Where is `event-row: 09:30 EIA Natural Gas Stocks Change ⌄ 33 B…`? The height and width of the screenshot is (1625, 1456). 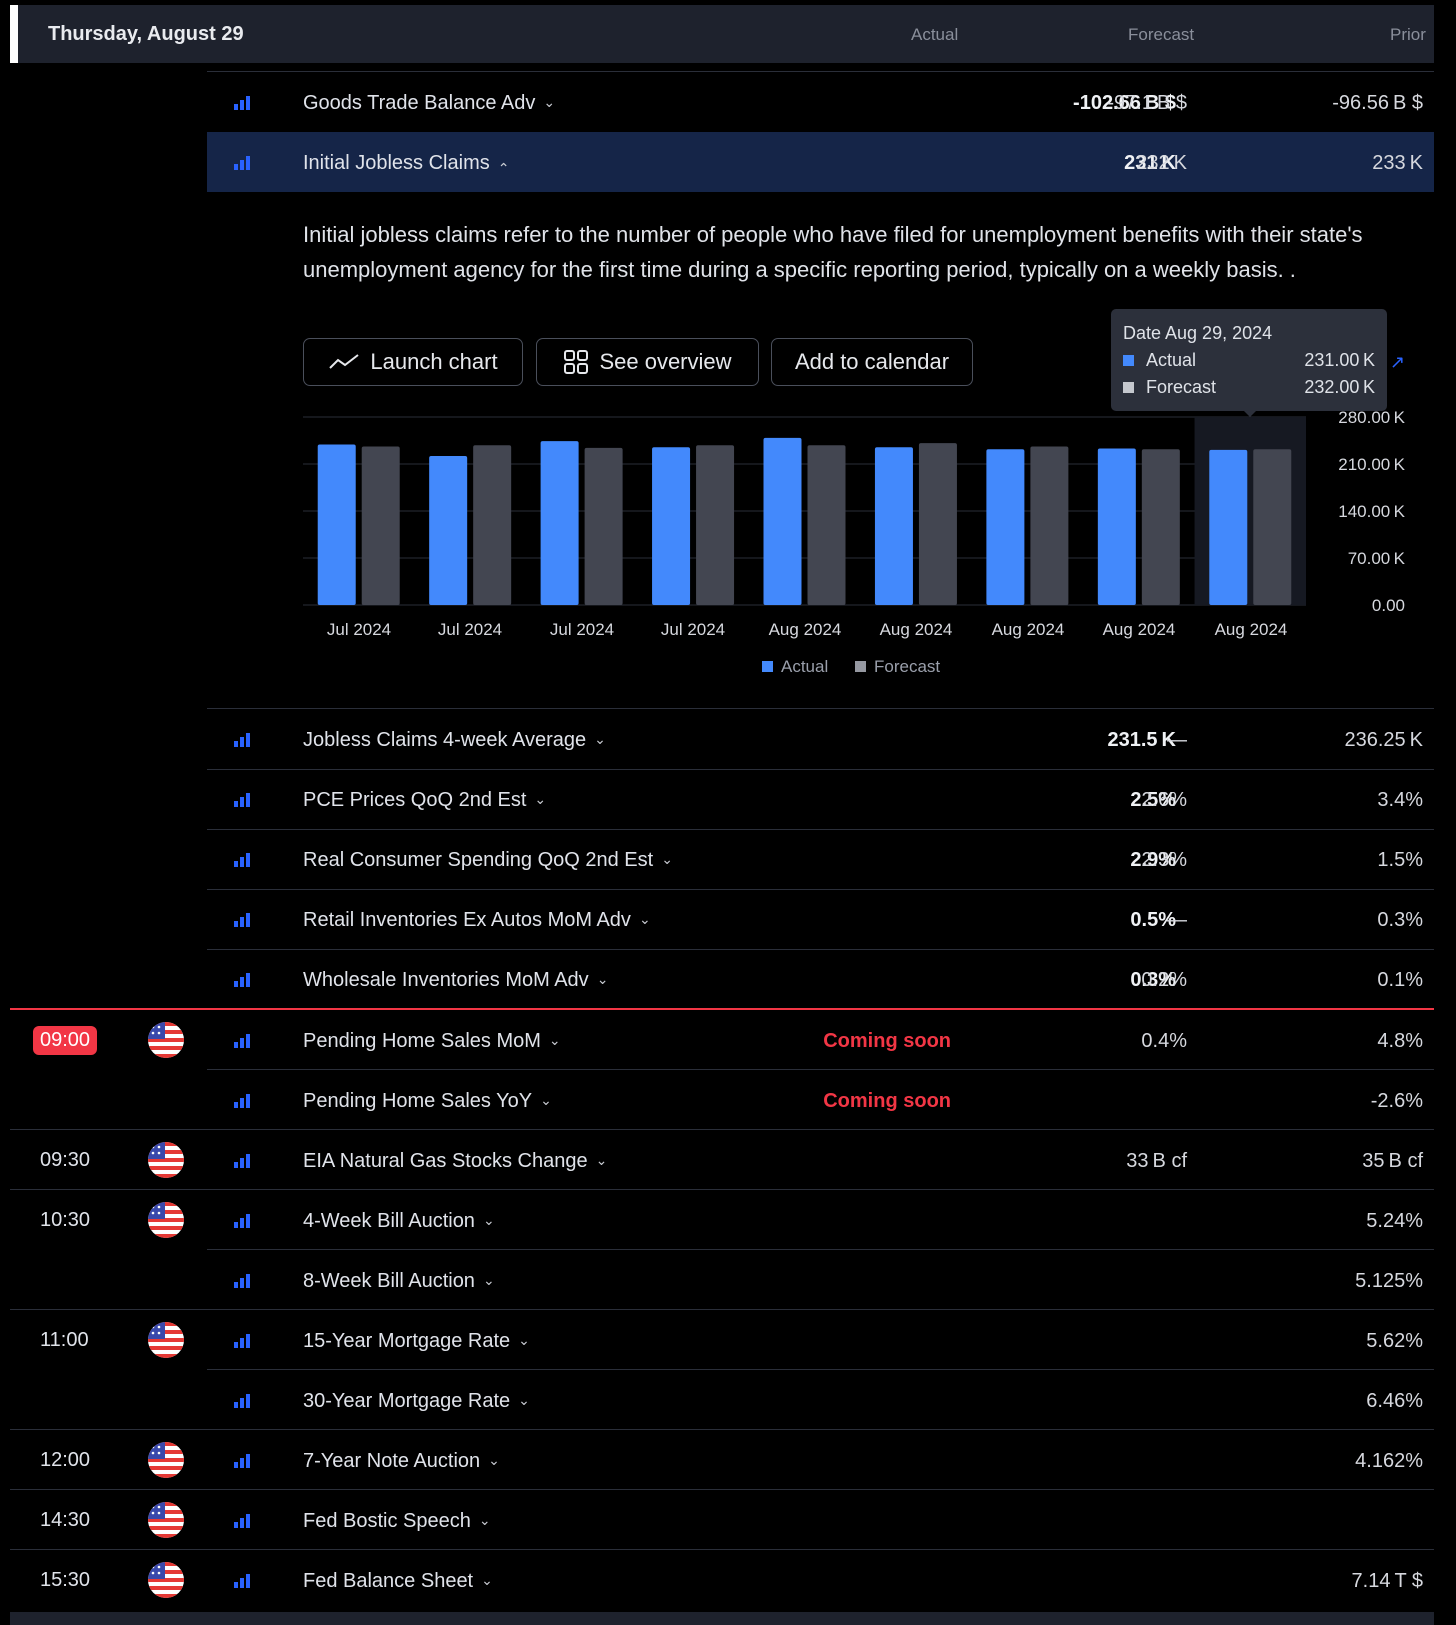
event-row: 09:30 EIA Natural Gas Stocks Change ⌄ 33 B… is located at coordinates (728, 1160).